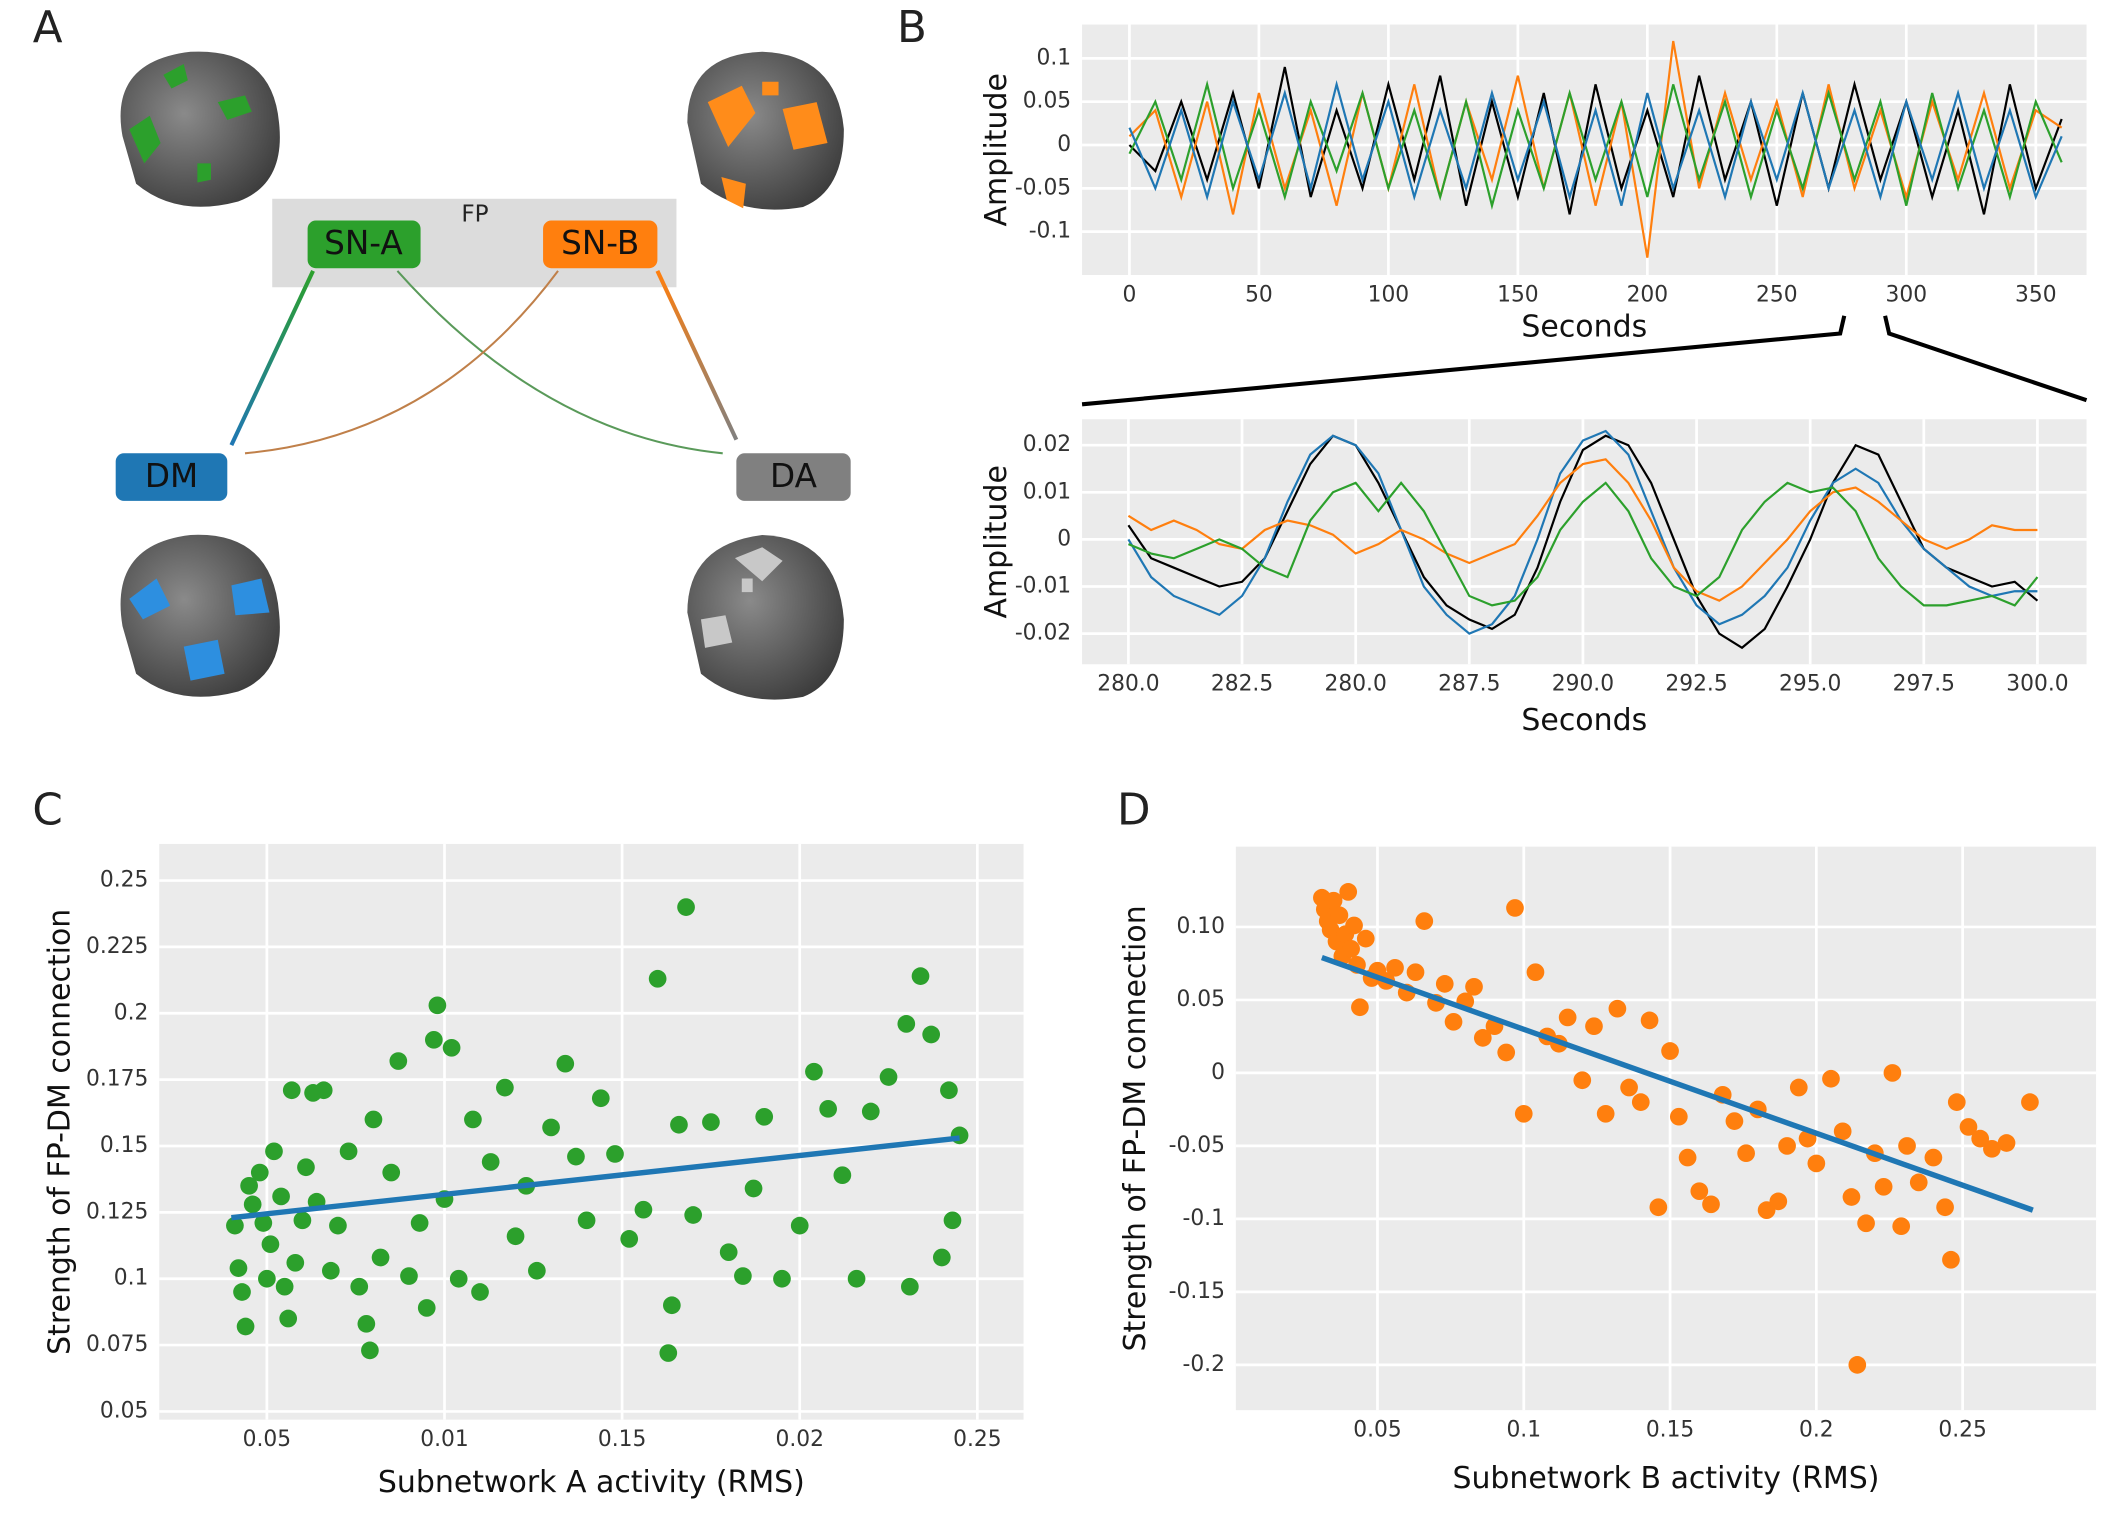 This screenshot has height=1515, width=2126. Describe the element at coordinates (600, 243) in the screenshot. I see `node-label: SN-B` at that location.